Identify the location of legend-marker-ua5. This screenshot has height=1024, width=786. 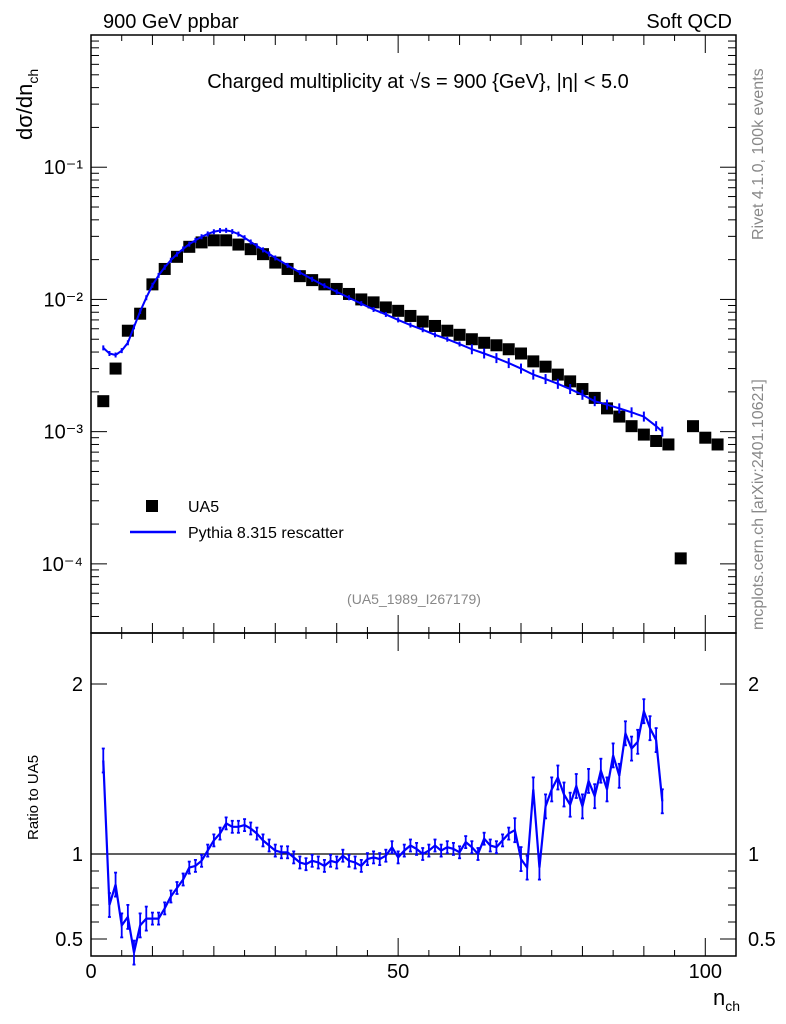
(152, 506).